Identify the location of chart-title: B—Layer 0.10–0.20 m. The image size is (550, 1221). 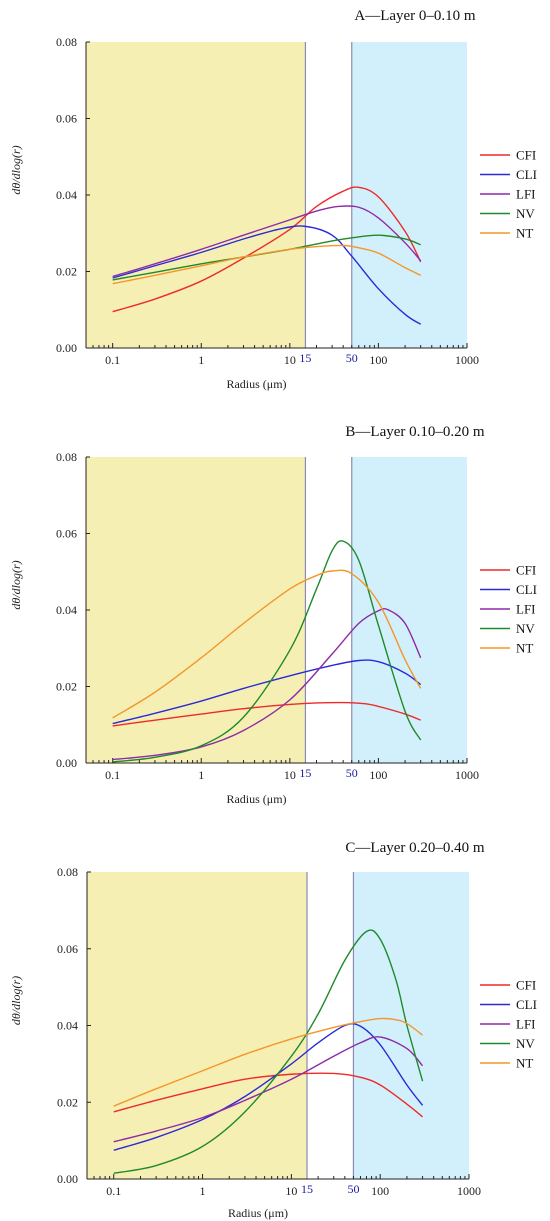
(414, 432).